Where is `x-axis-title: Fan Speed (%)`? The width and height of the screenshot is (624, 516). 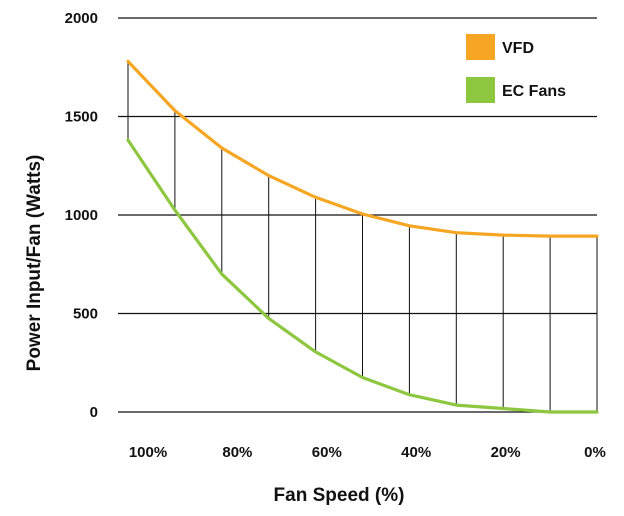 x-axis-title: Fan Speed (%) is located at coordinates (339, 495).